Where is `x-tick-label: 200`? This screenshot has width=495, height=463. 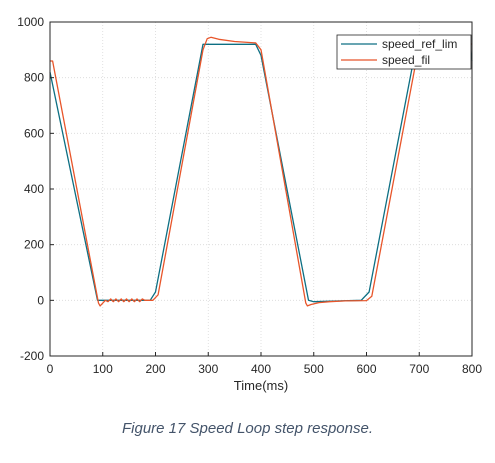
x-tick-label: 200 is located at coordinates (155, 369).